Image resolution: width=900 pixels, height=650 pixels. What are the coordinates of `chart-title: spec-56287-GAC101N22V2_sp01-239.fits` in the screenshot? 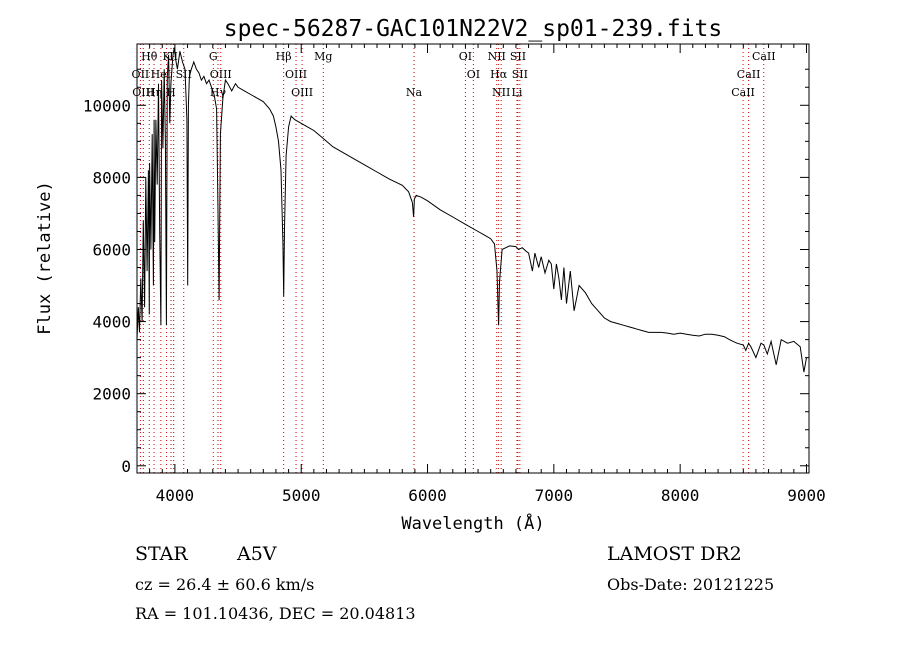 It's located at (473, 29).